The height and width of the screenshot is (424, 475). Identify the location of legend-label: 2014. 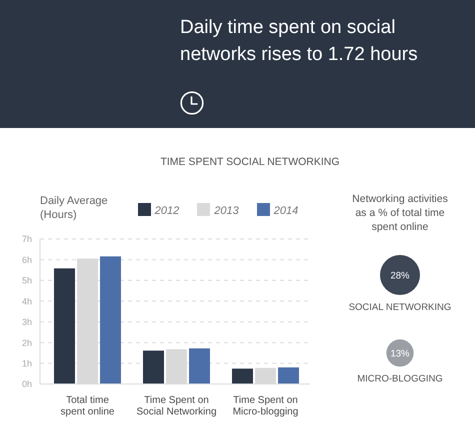
(286, 211).